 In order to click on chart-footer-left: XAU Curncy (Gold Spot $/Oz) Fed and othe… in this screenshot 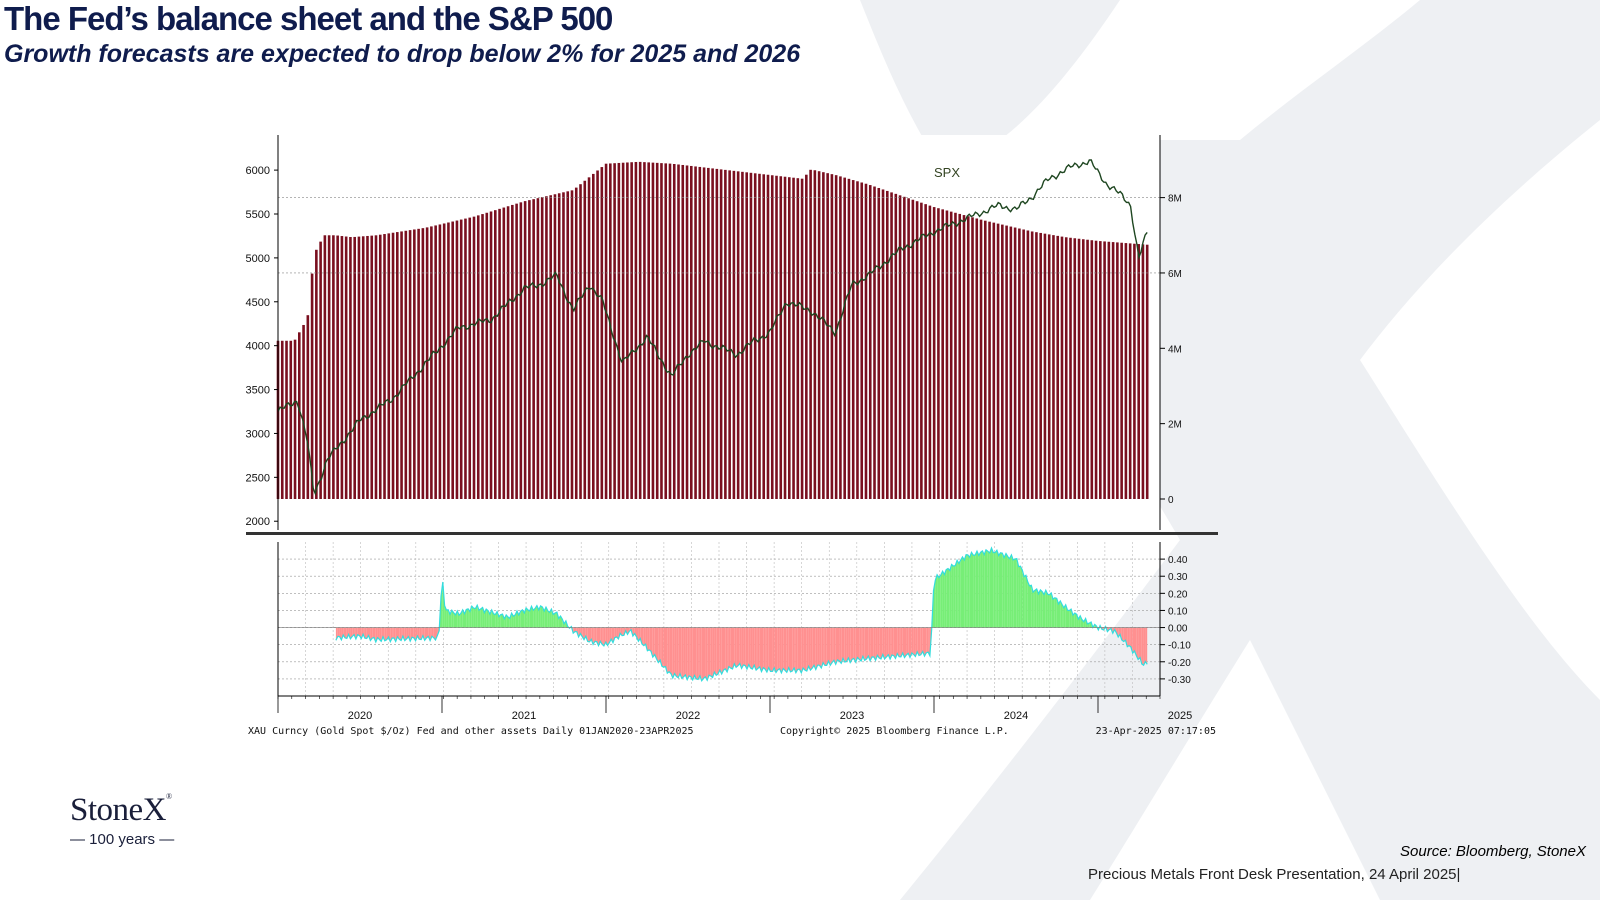, I will do `click(471, 731)`.